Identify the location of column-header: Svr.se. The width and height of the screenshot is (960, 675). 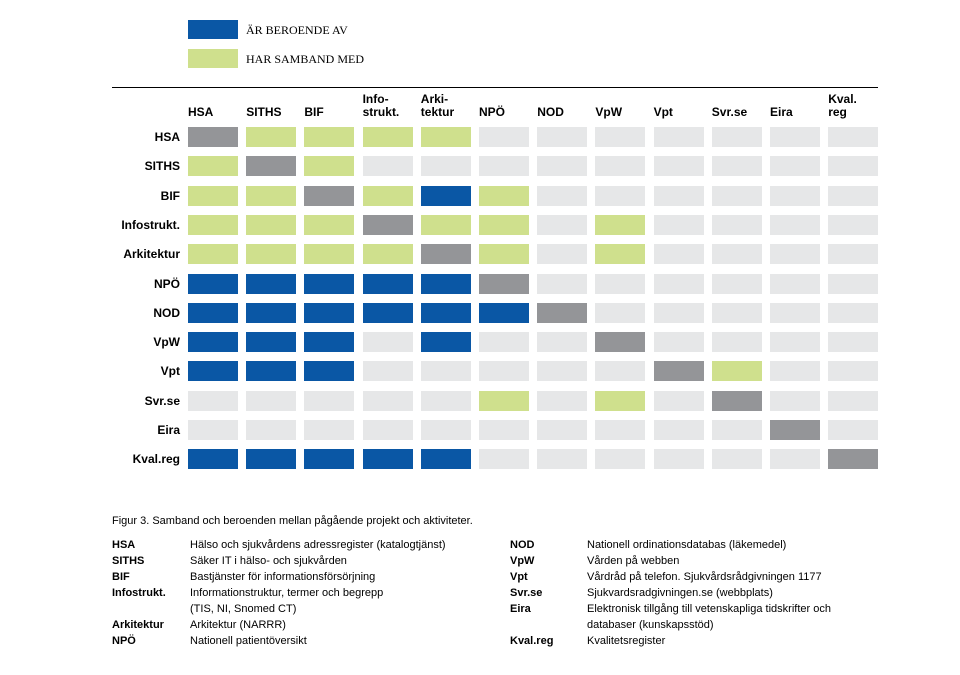
(729, 112).